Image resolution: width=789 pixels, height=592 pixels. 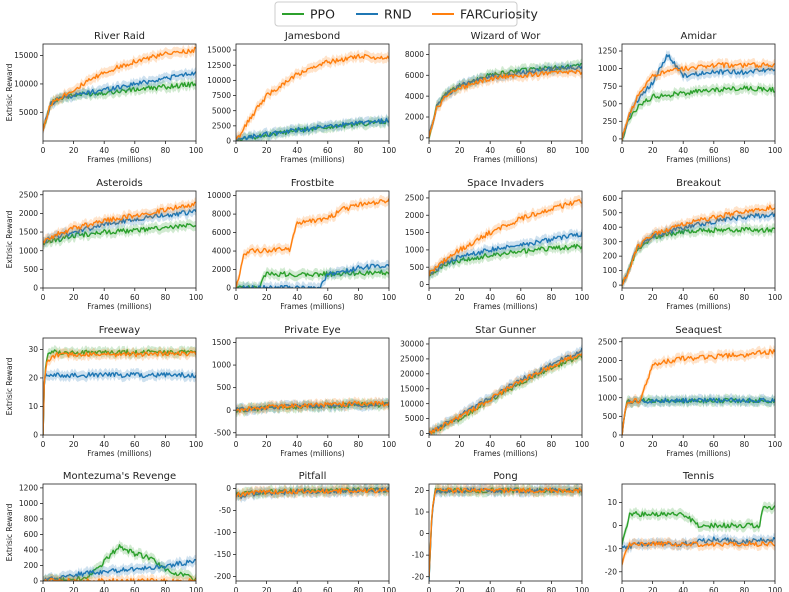 What do you see at coordinates (28, 487) in the screenshot?
I see `y-tick-label: 1200` at bounding box center [28, 487].